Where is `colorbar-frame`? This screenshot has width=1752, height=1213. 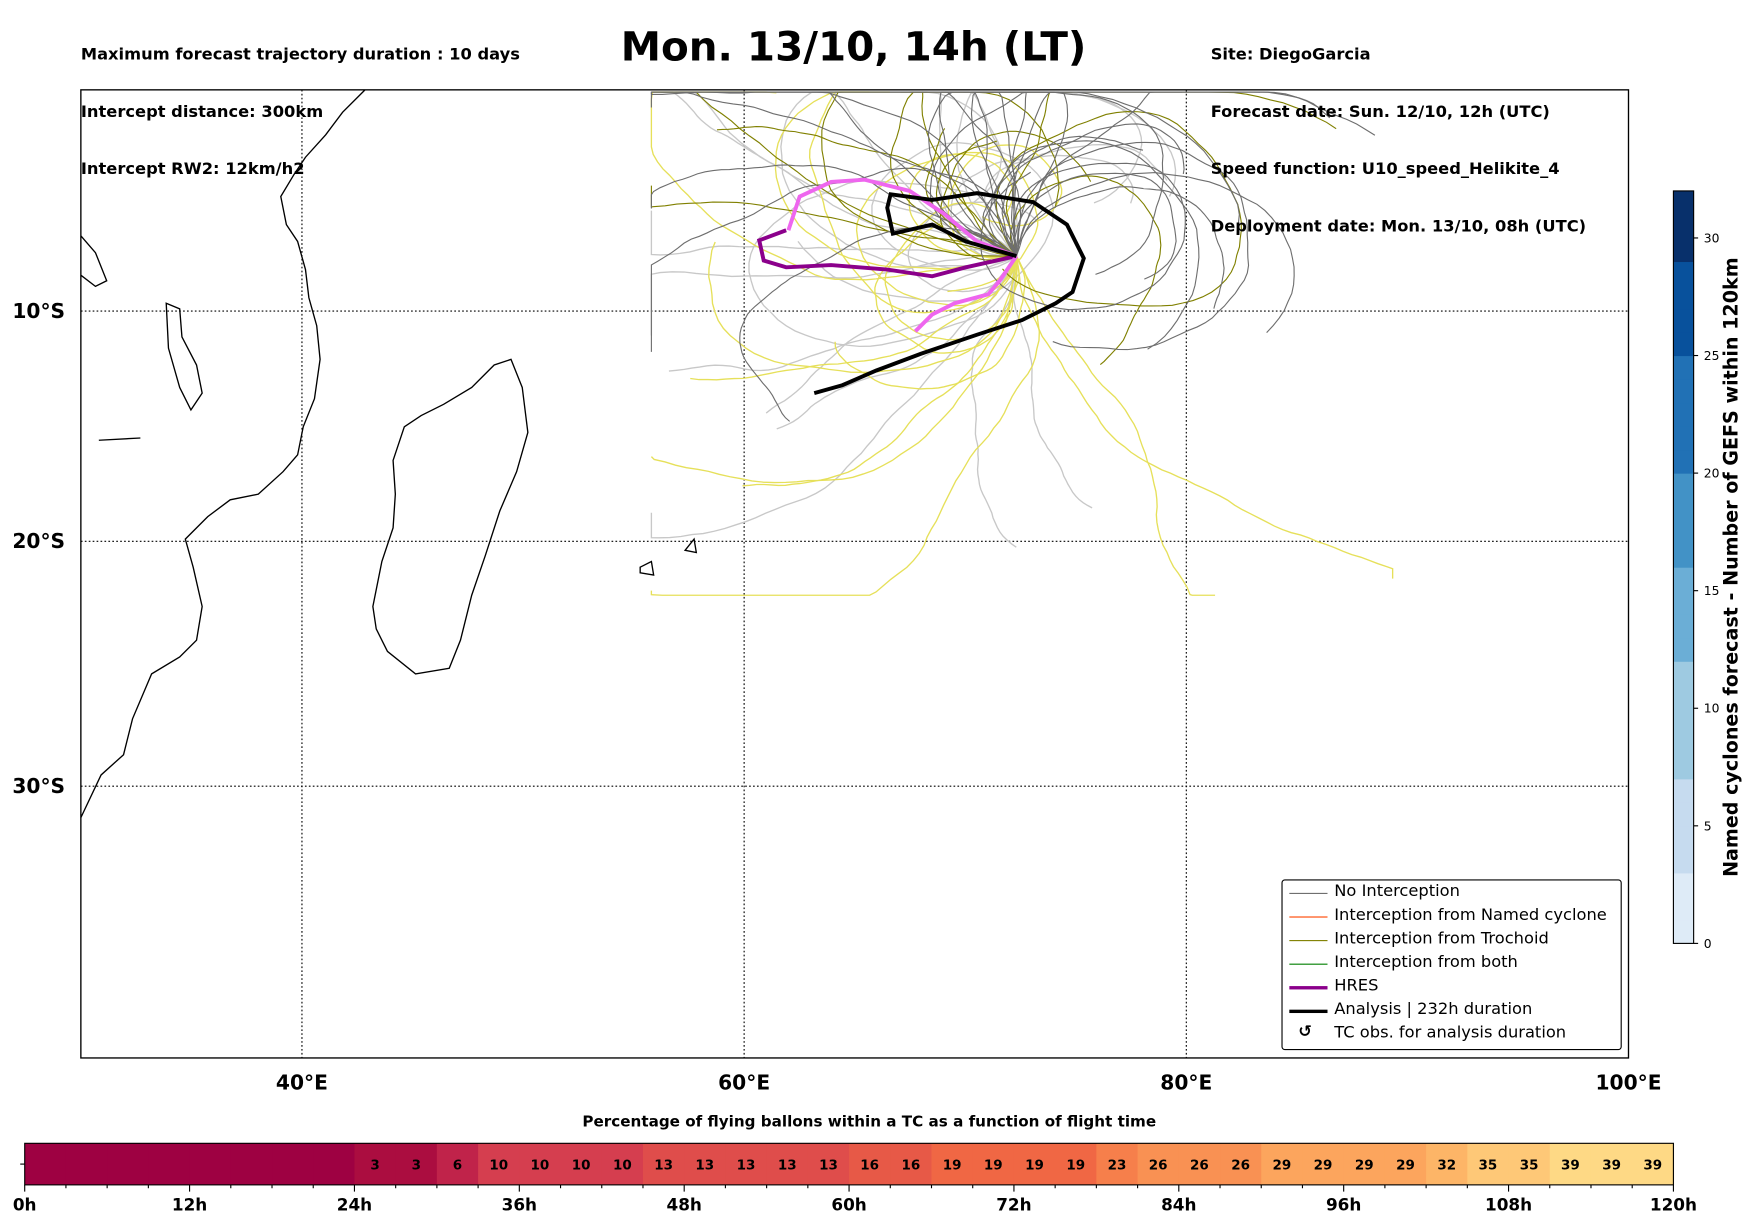 colorbar-frame is located at coordinates (1683, 567).